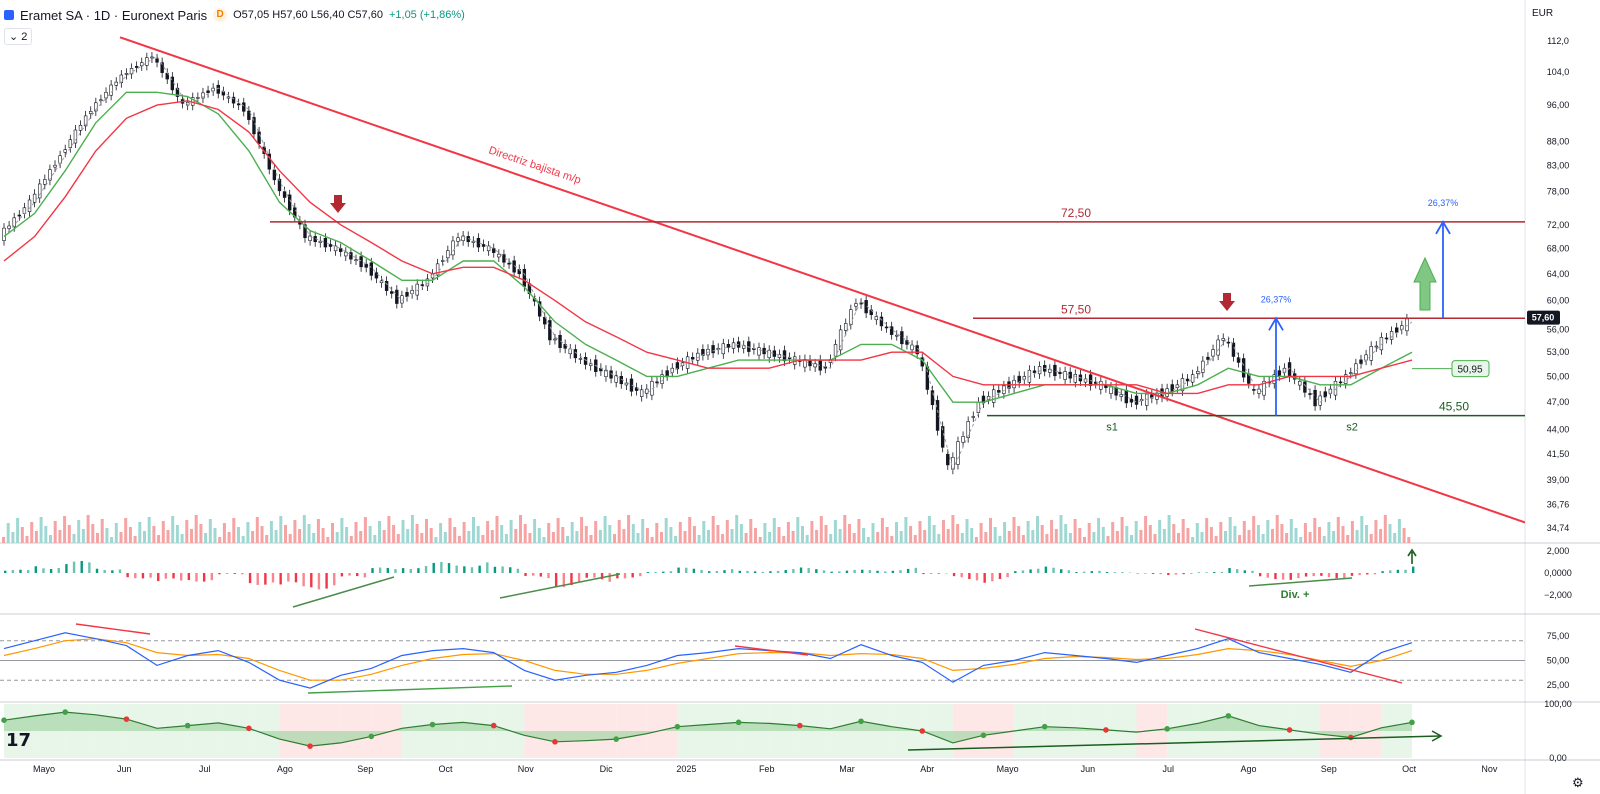 Image resolution: width=1600 pixels, height=794 pixels. What do you see at coordinates (1558, 301) in the screenshot?
I see `y-tick-label: 60,00` at bounding box center [1558, 301].